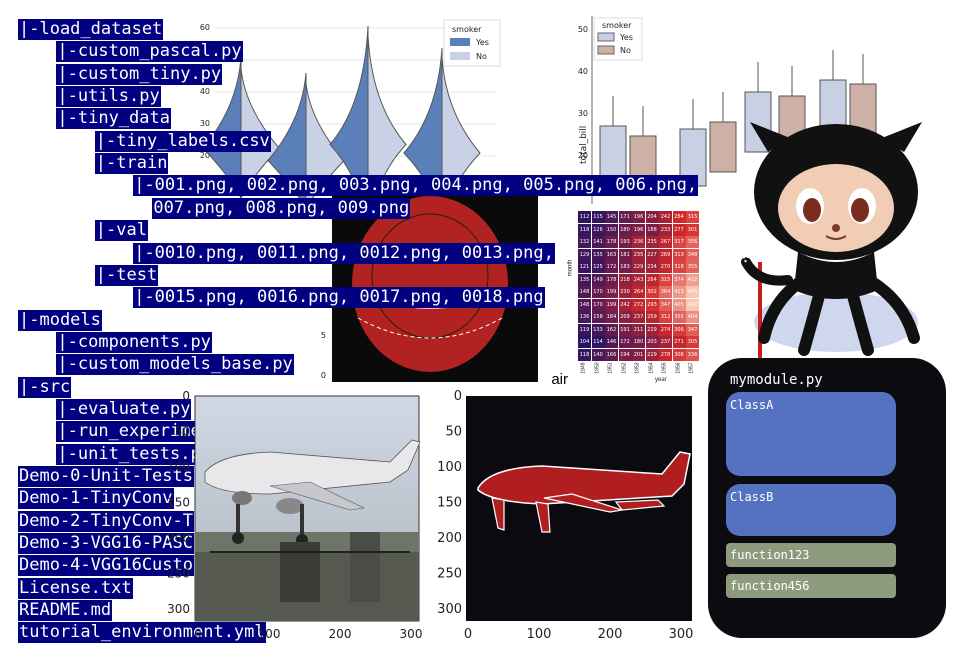 The width and height of the screenshot is (954, 660). What do you see at coordinates (625, 242) in the screenshot?
I see `heatmap-cell: 193` at bounding box center [625, 242].